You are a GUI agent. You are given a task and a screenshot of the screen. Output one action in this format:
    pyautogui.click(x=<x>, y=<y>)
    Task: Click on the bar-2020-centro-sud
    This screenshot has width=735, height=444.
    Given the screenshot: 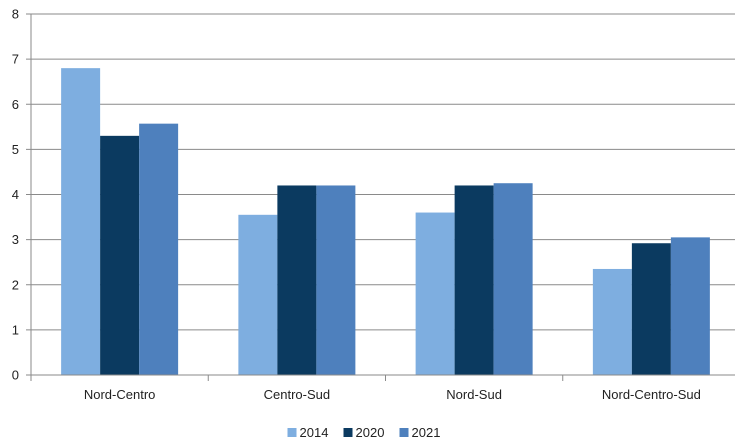 What is the action you would take?
    pyautogui.click(x=297, y=280)
    